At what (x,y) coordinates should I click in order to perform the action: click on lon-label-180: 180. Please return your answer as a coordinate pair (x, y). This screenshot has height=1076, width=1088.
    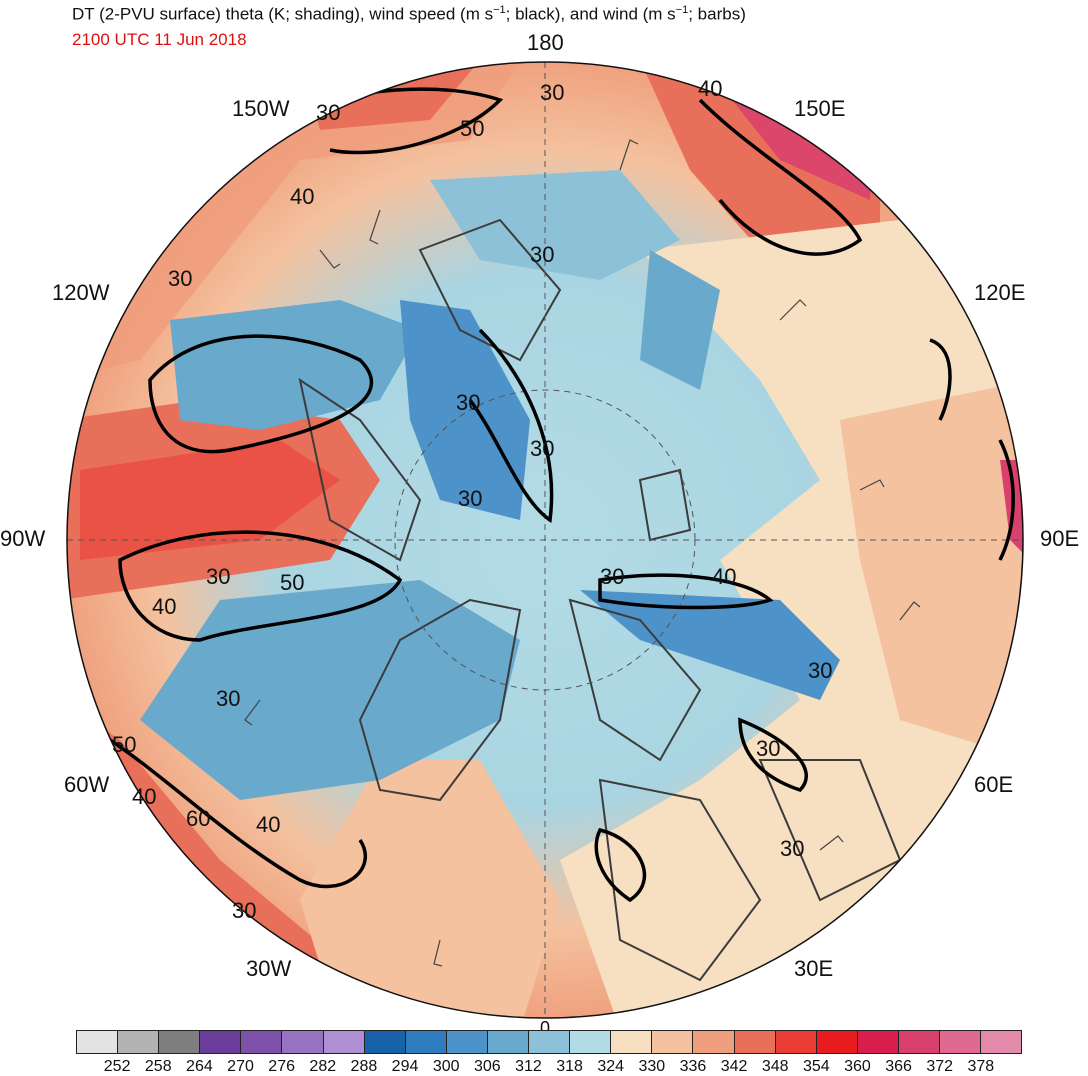
    Looking at the image, I should click on (545, 42).